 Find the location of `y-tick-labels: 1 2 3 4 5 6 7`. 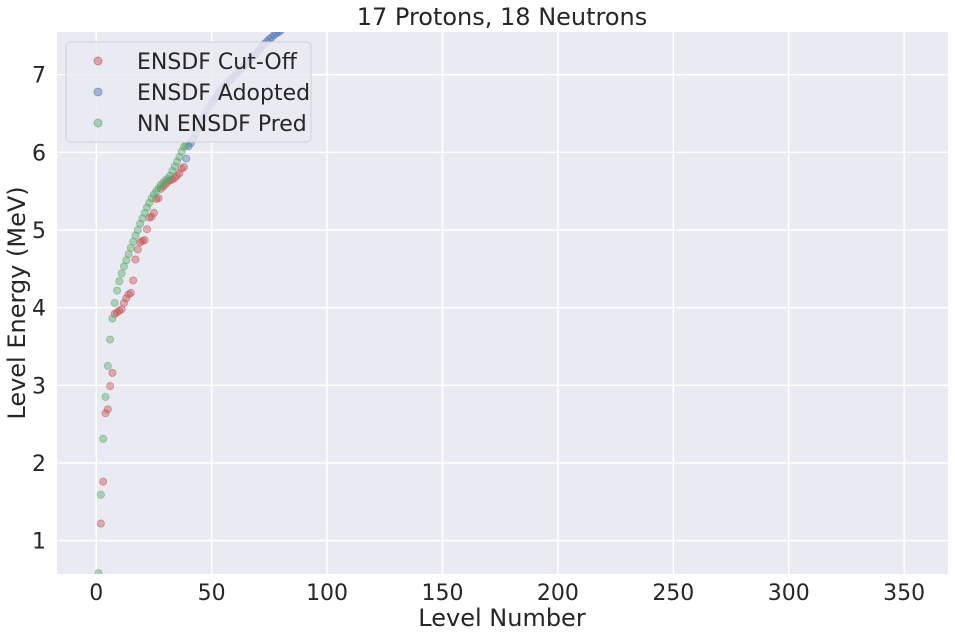

y-tick-labels: 1 2 3 4 5 6 7 is located at coordinates (39, 309).